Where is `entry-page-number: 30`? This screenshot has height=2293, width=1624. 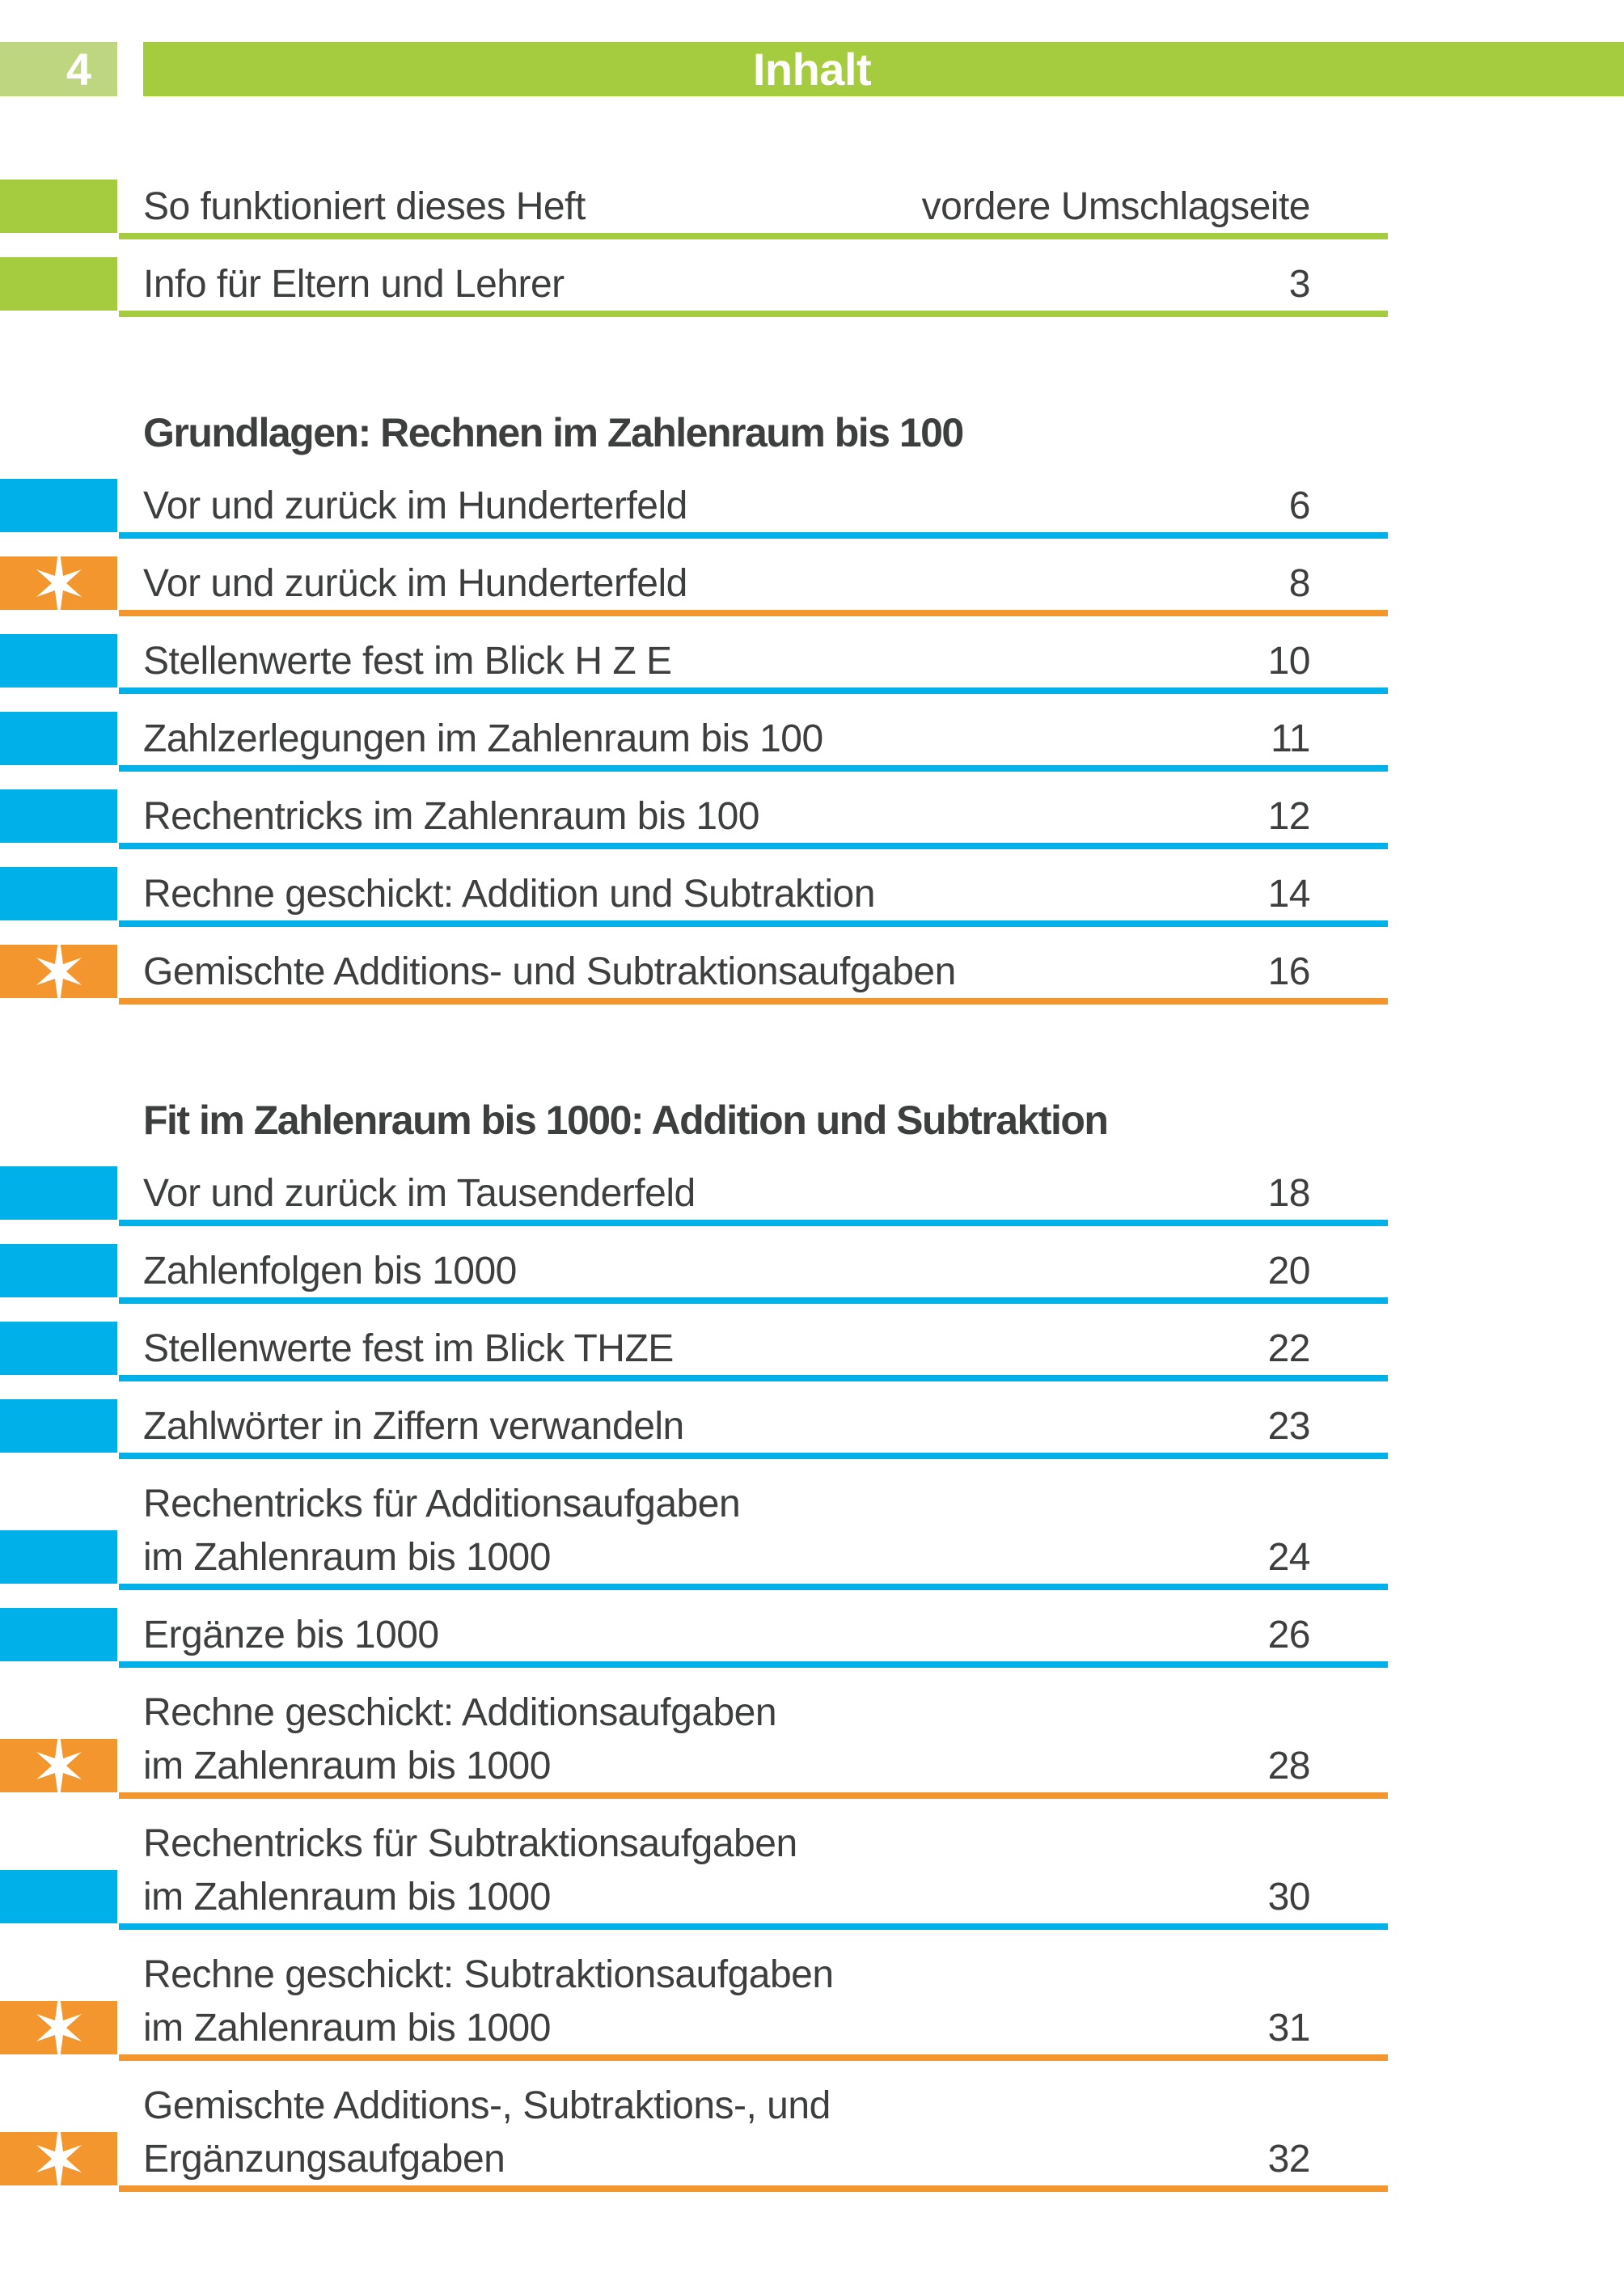 entry-page-number: 30 is located at coordinates (1289, 1897).